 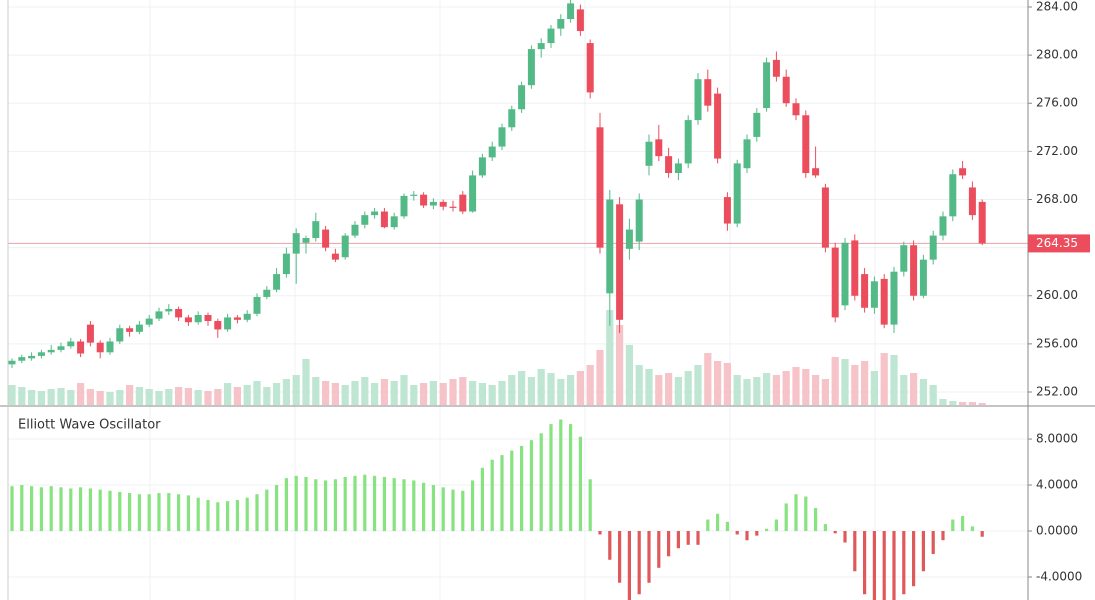 I want to click on y-tick-label: 276.00, so click(x=1057, y=103).